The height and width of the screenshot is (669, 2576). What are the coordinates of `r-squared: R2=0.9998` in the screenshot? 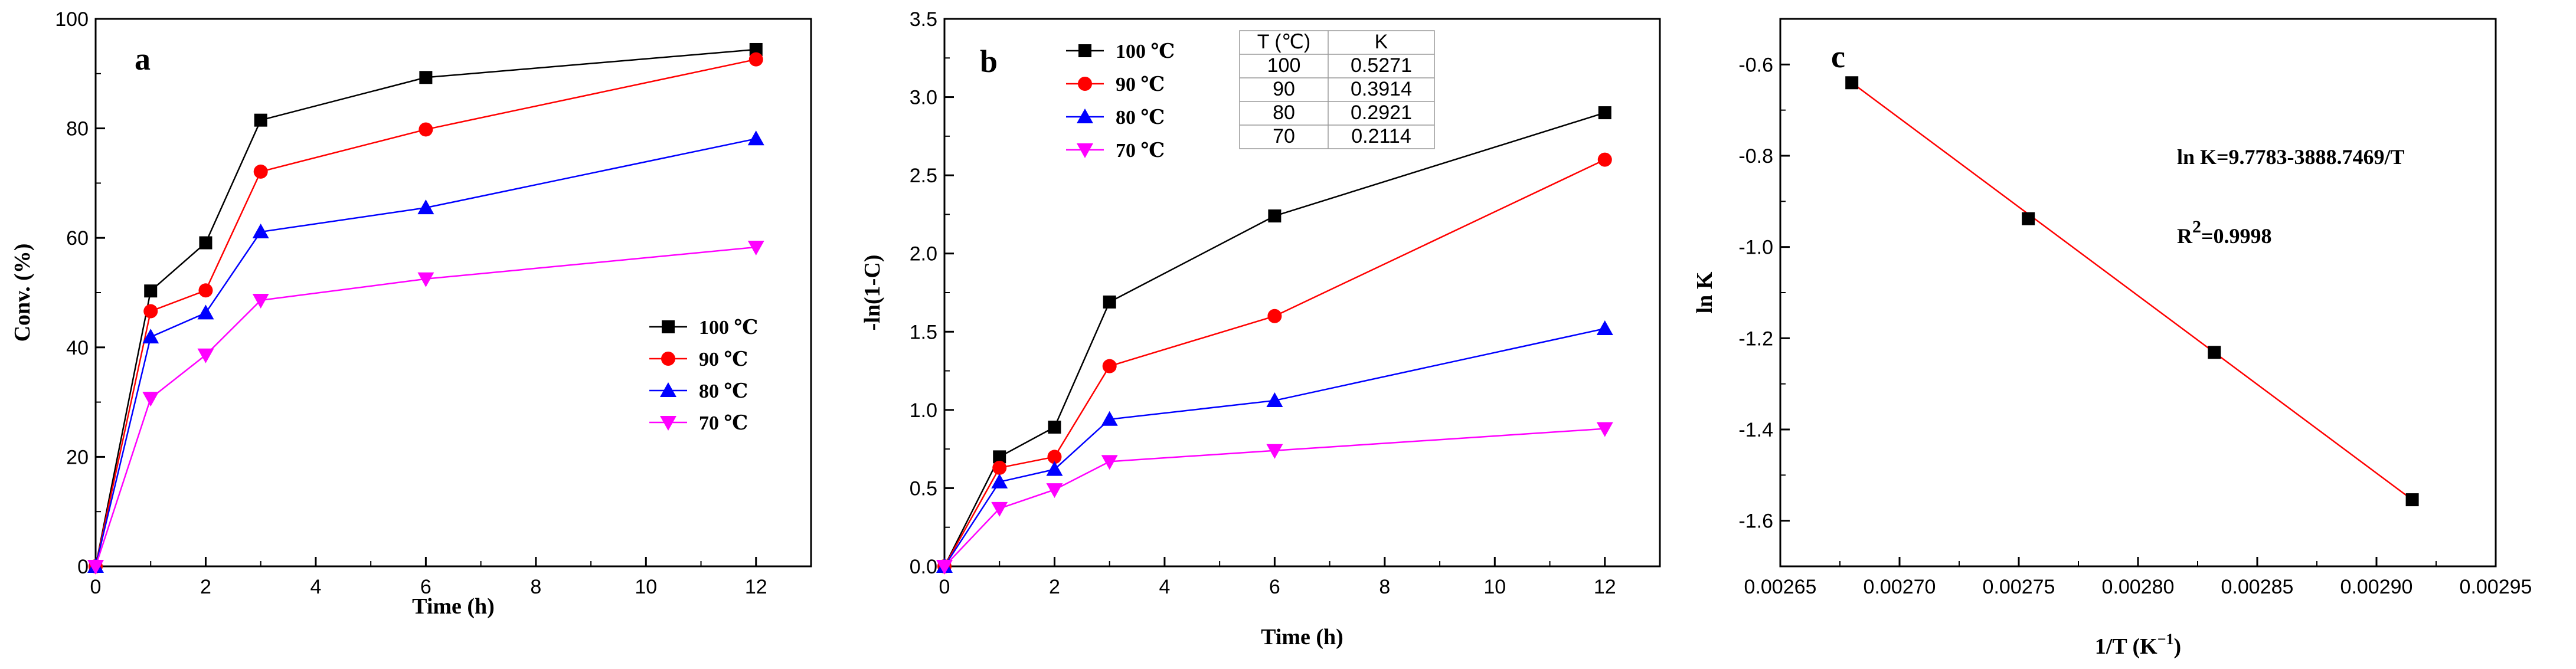 It's located at (2224, 232).